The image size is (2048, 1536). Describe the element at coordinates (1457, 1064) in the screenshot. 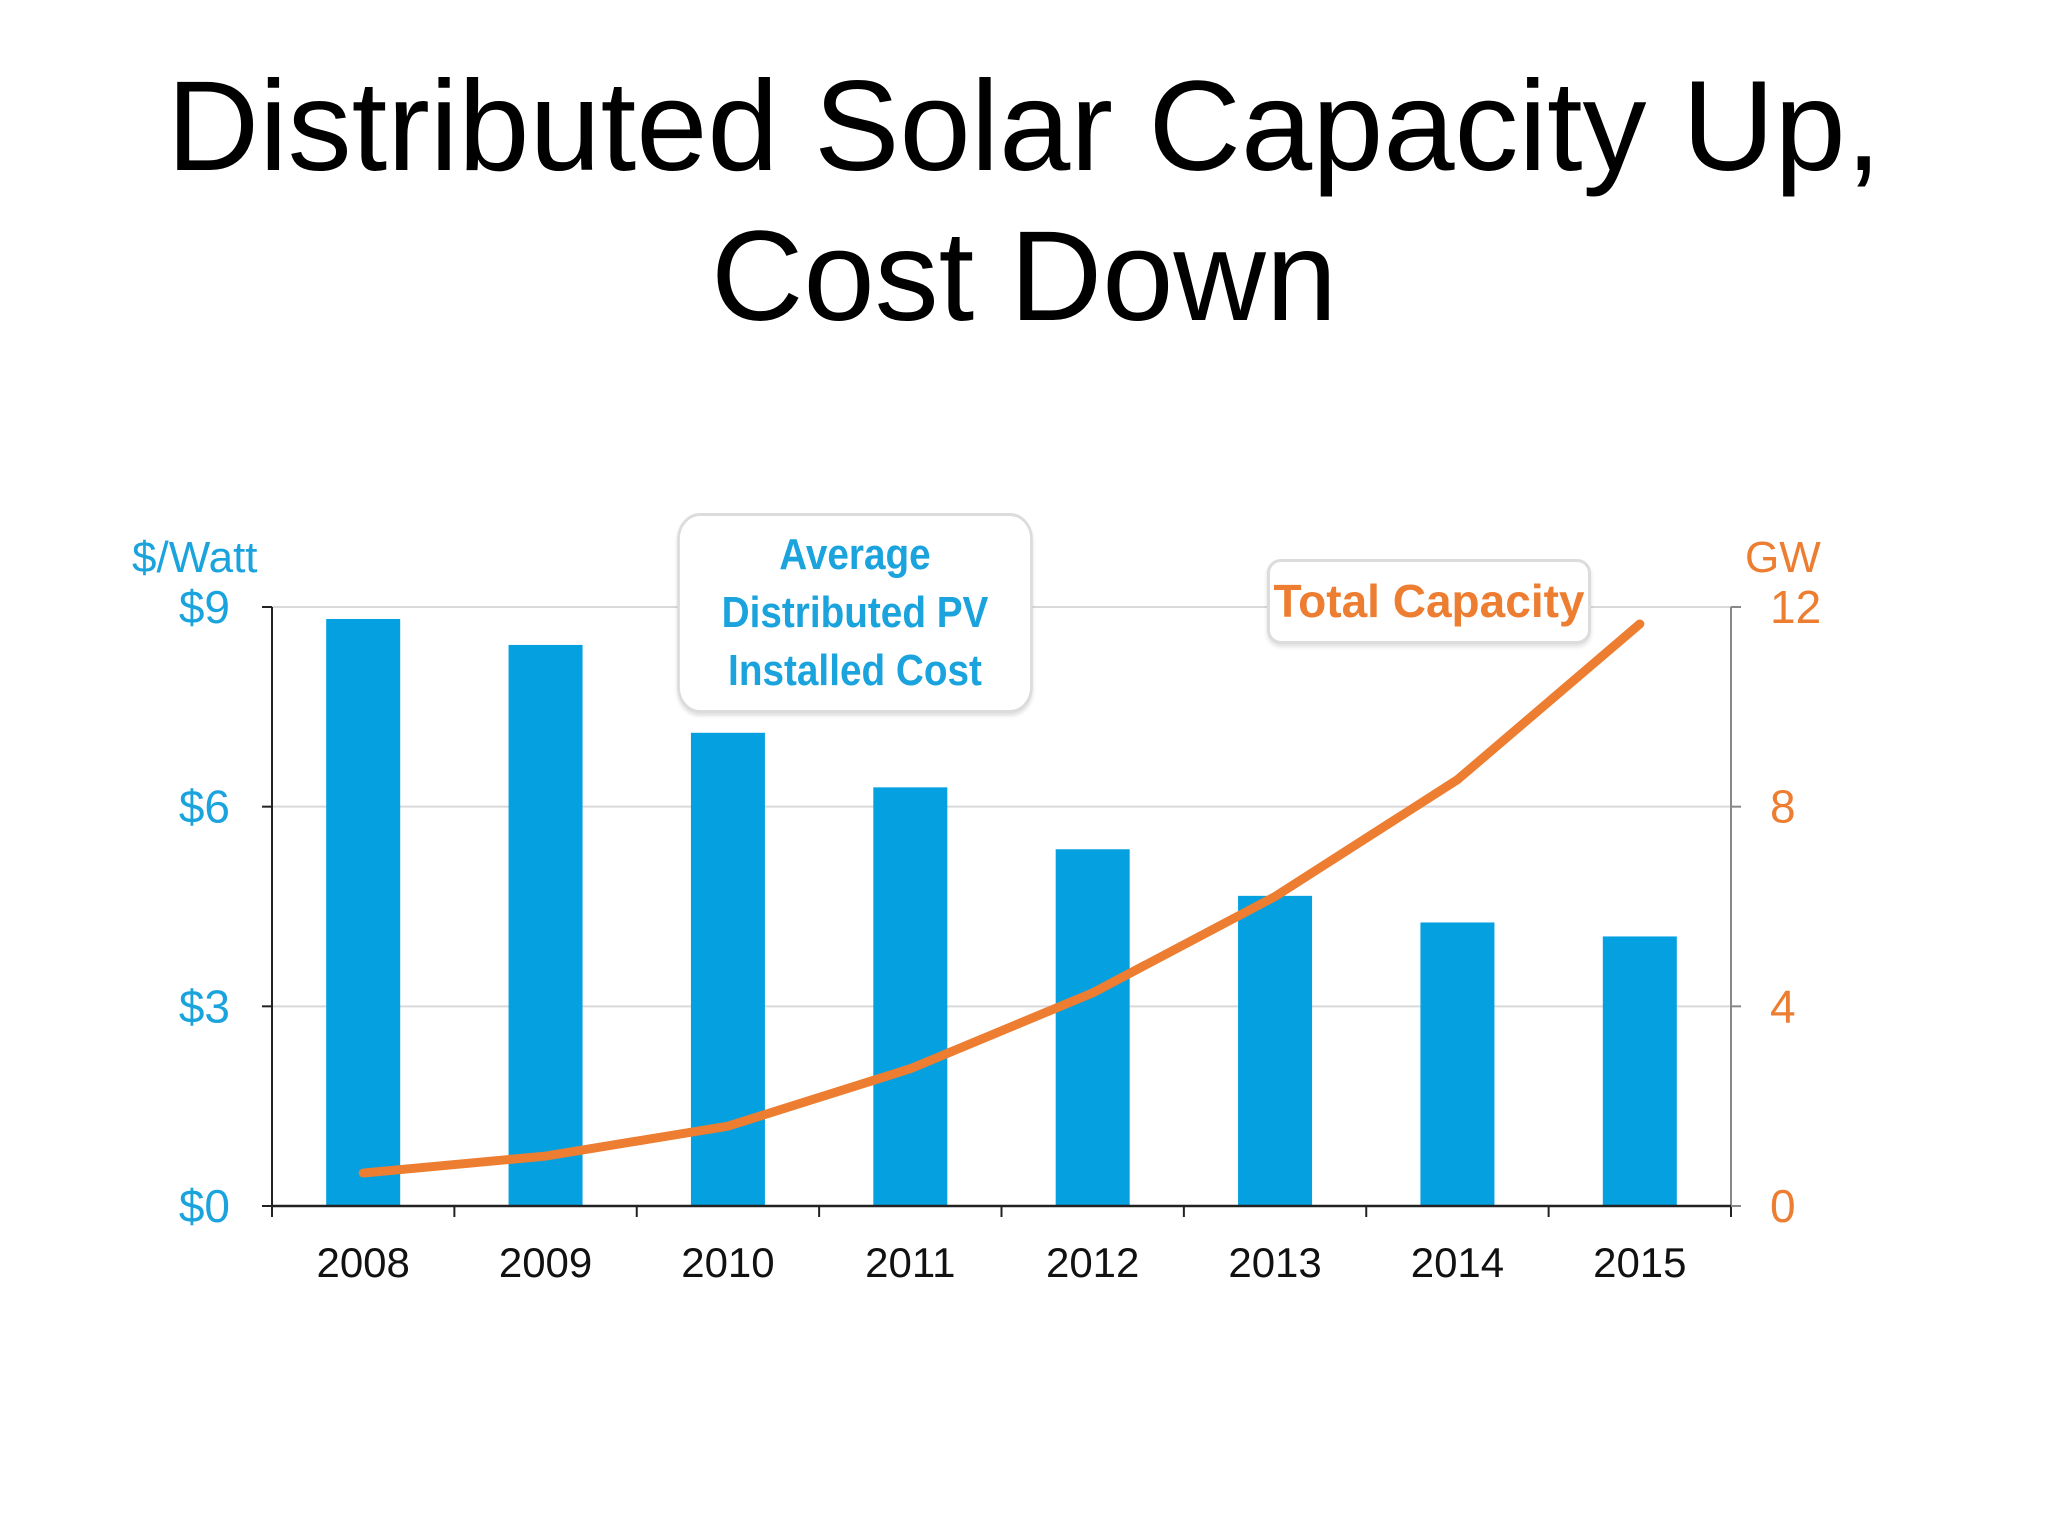

I see `bar-2014` at that location.